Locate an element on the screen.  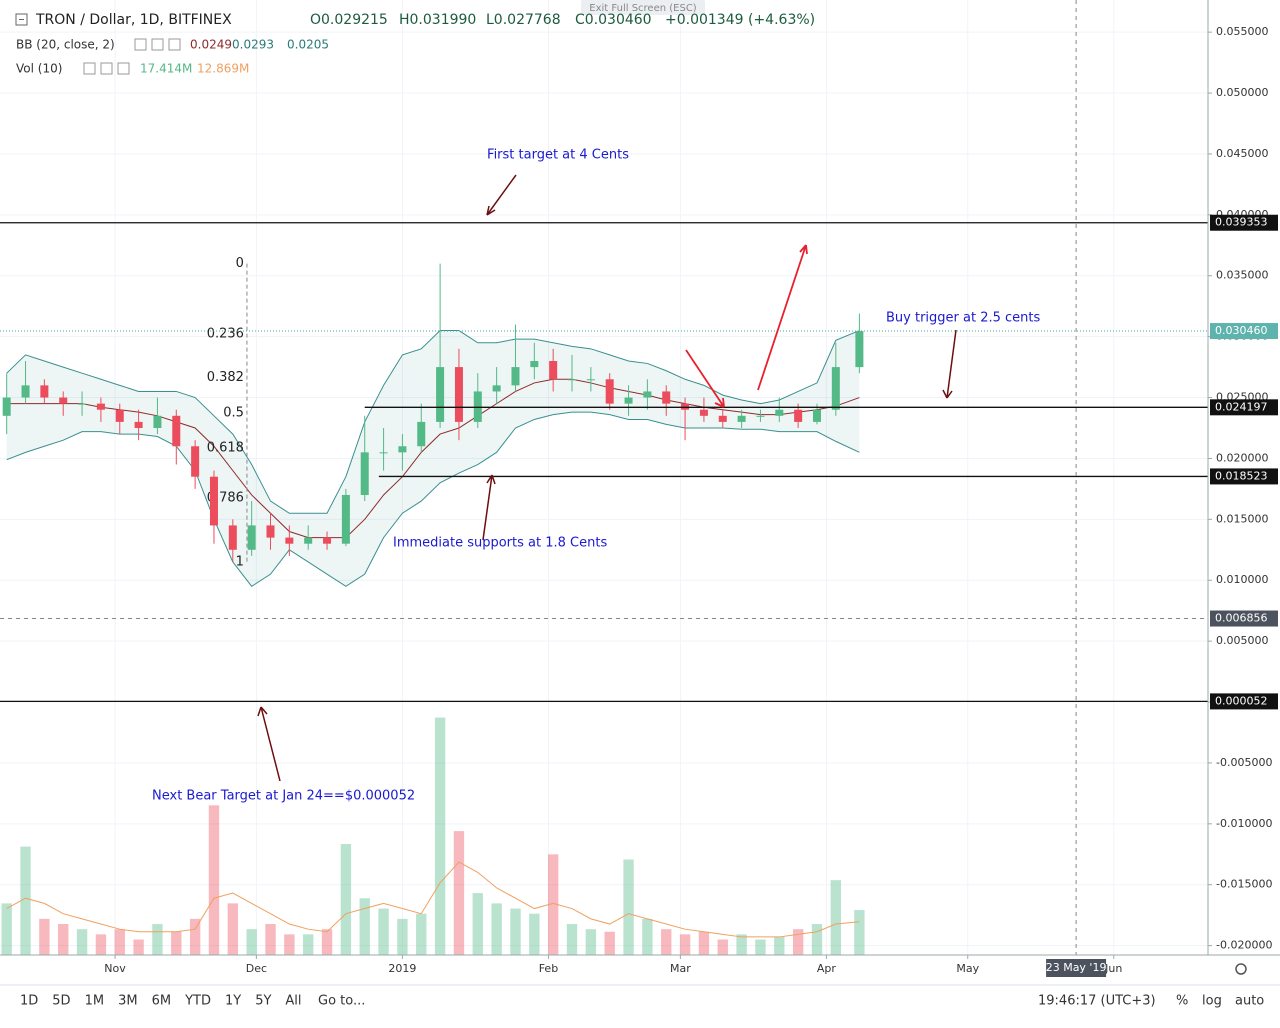
fib-label: 0.618 is located at coordinates (225, 447).